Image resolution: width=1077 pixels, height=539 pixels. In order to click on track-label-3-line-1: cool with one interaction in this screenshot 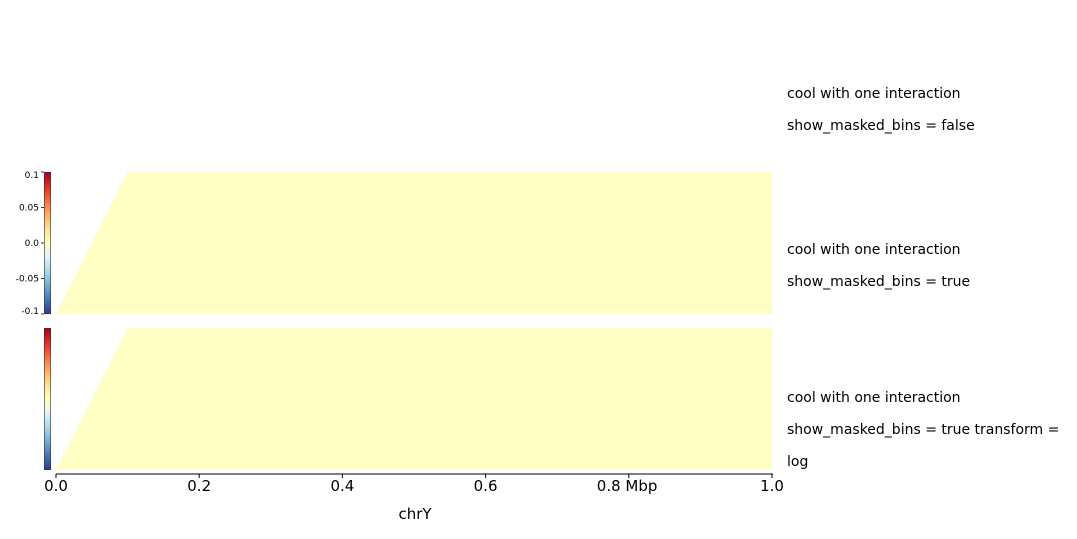, I will do `click(874, 398)`.